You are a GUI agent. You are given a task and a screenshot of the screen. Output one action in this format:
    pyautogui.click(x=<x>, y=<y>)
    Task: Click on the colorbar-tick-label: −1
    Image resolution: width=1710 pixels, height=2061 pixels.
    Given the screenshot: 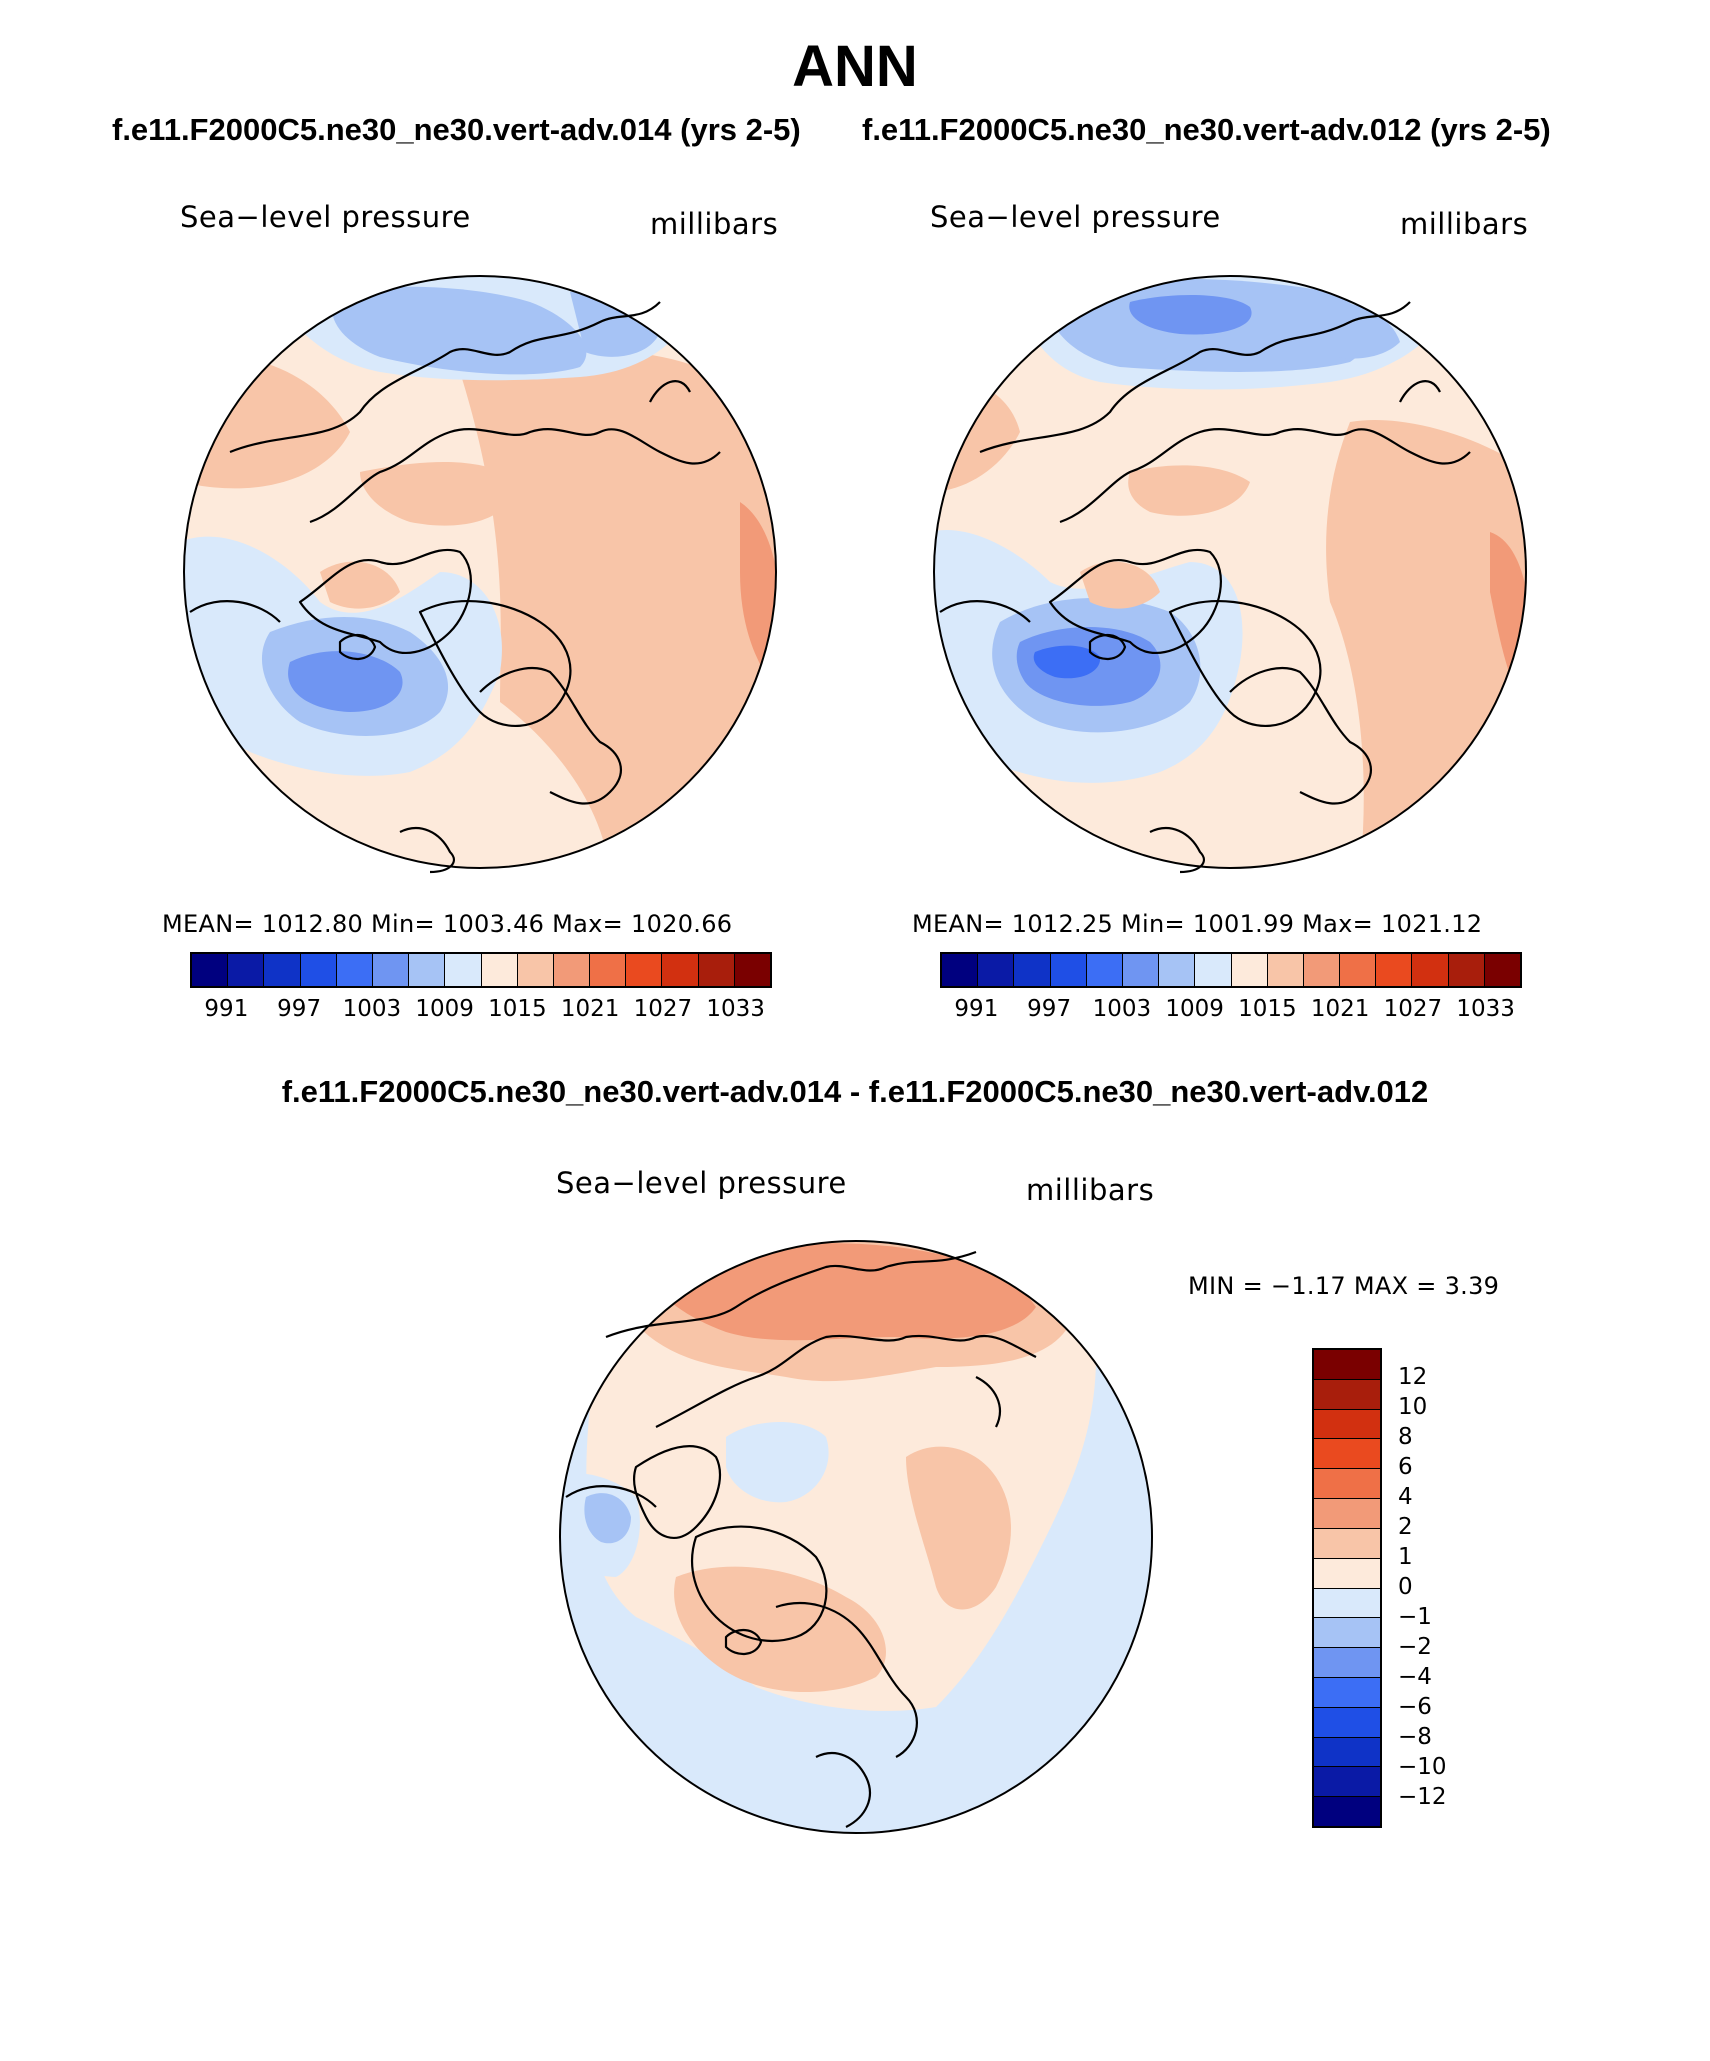 What is the action you would take?
    pyautogui.click(x=1415, y=1617)
    